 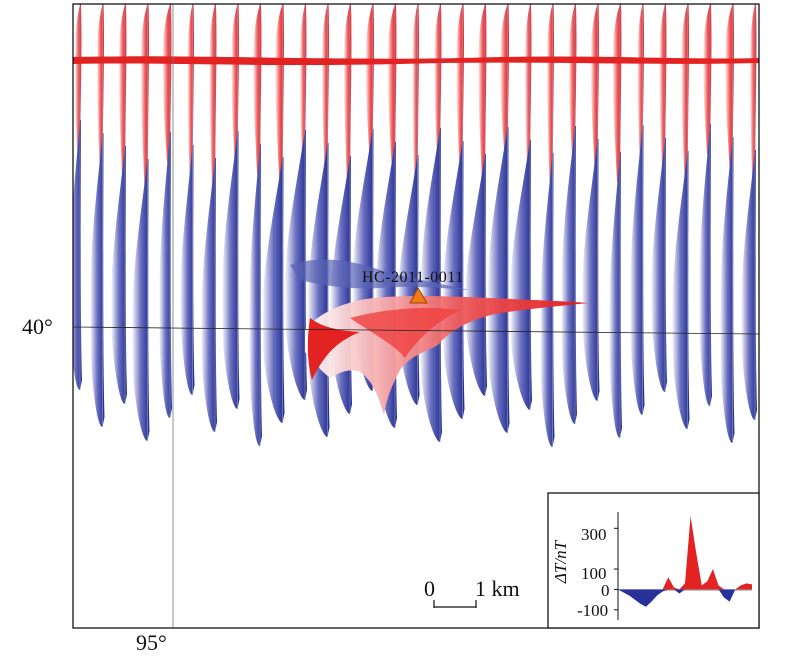 What do you see at coordinates (151, 642) in the screenshot?
I see `longitude-label: 95°` at bounding box center [151, 642].